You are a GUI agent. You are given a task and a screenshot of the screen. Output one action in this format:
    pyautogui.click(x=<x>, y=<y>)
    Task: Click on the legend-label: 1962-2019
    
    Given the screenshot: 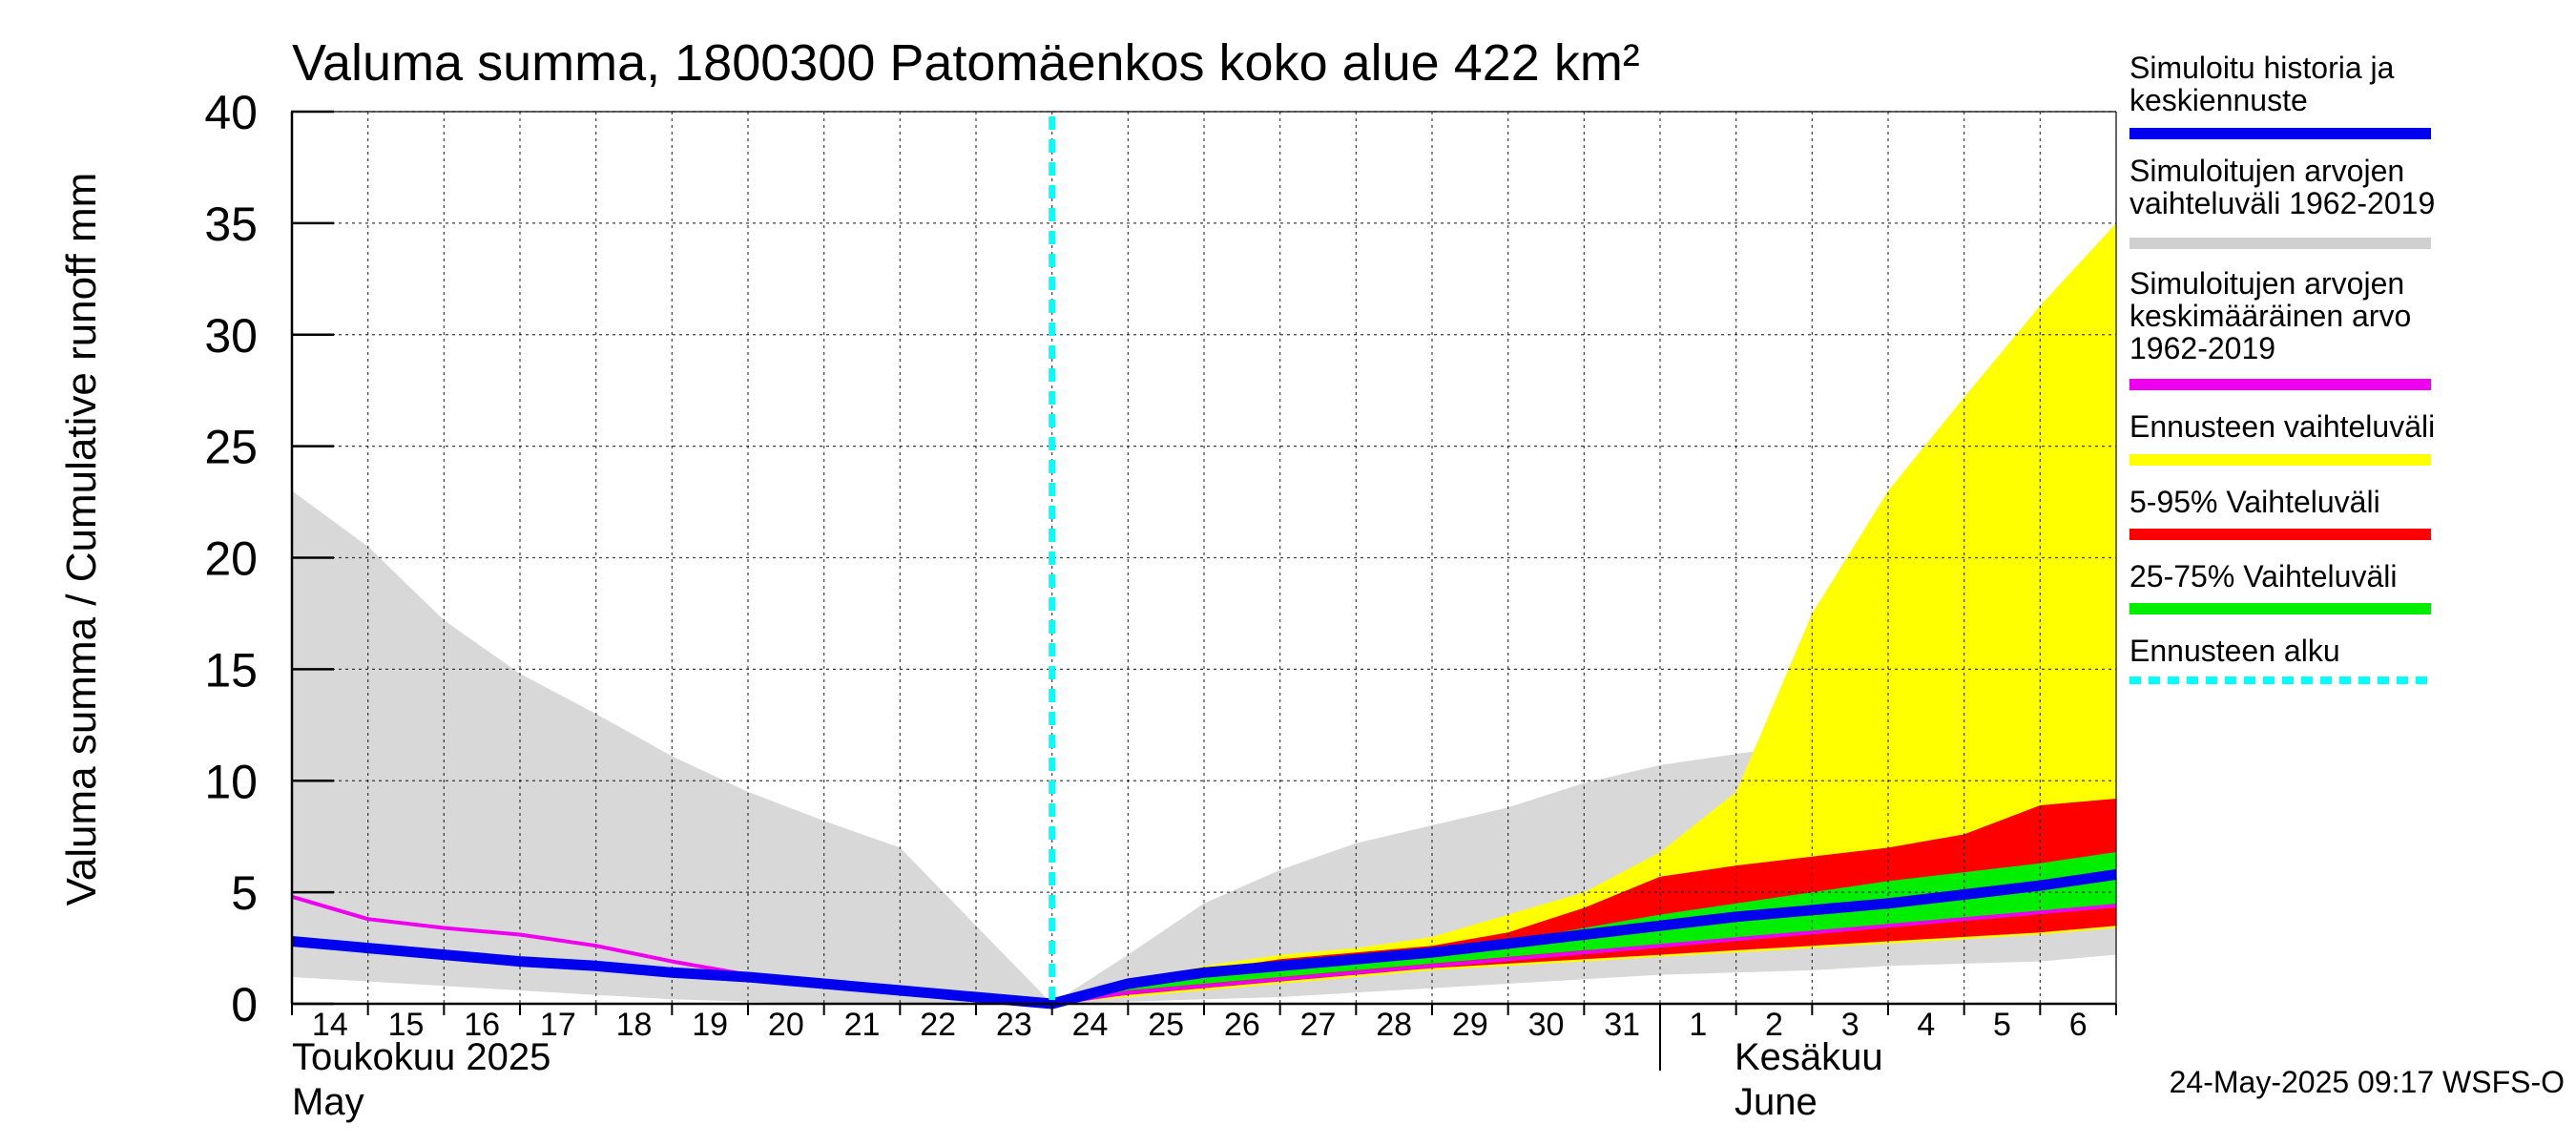 What is the action you would take?
    pyautogui.click(x=2202, y=348)
    